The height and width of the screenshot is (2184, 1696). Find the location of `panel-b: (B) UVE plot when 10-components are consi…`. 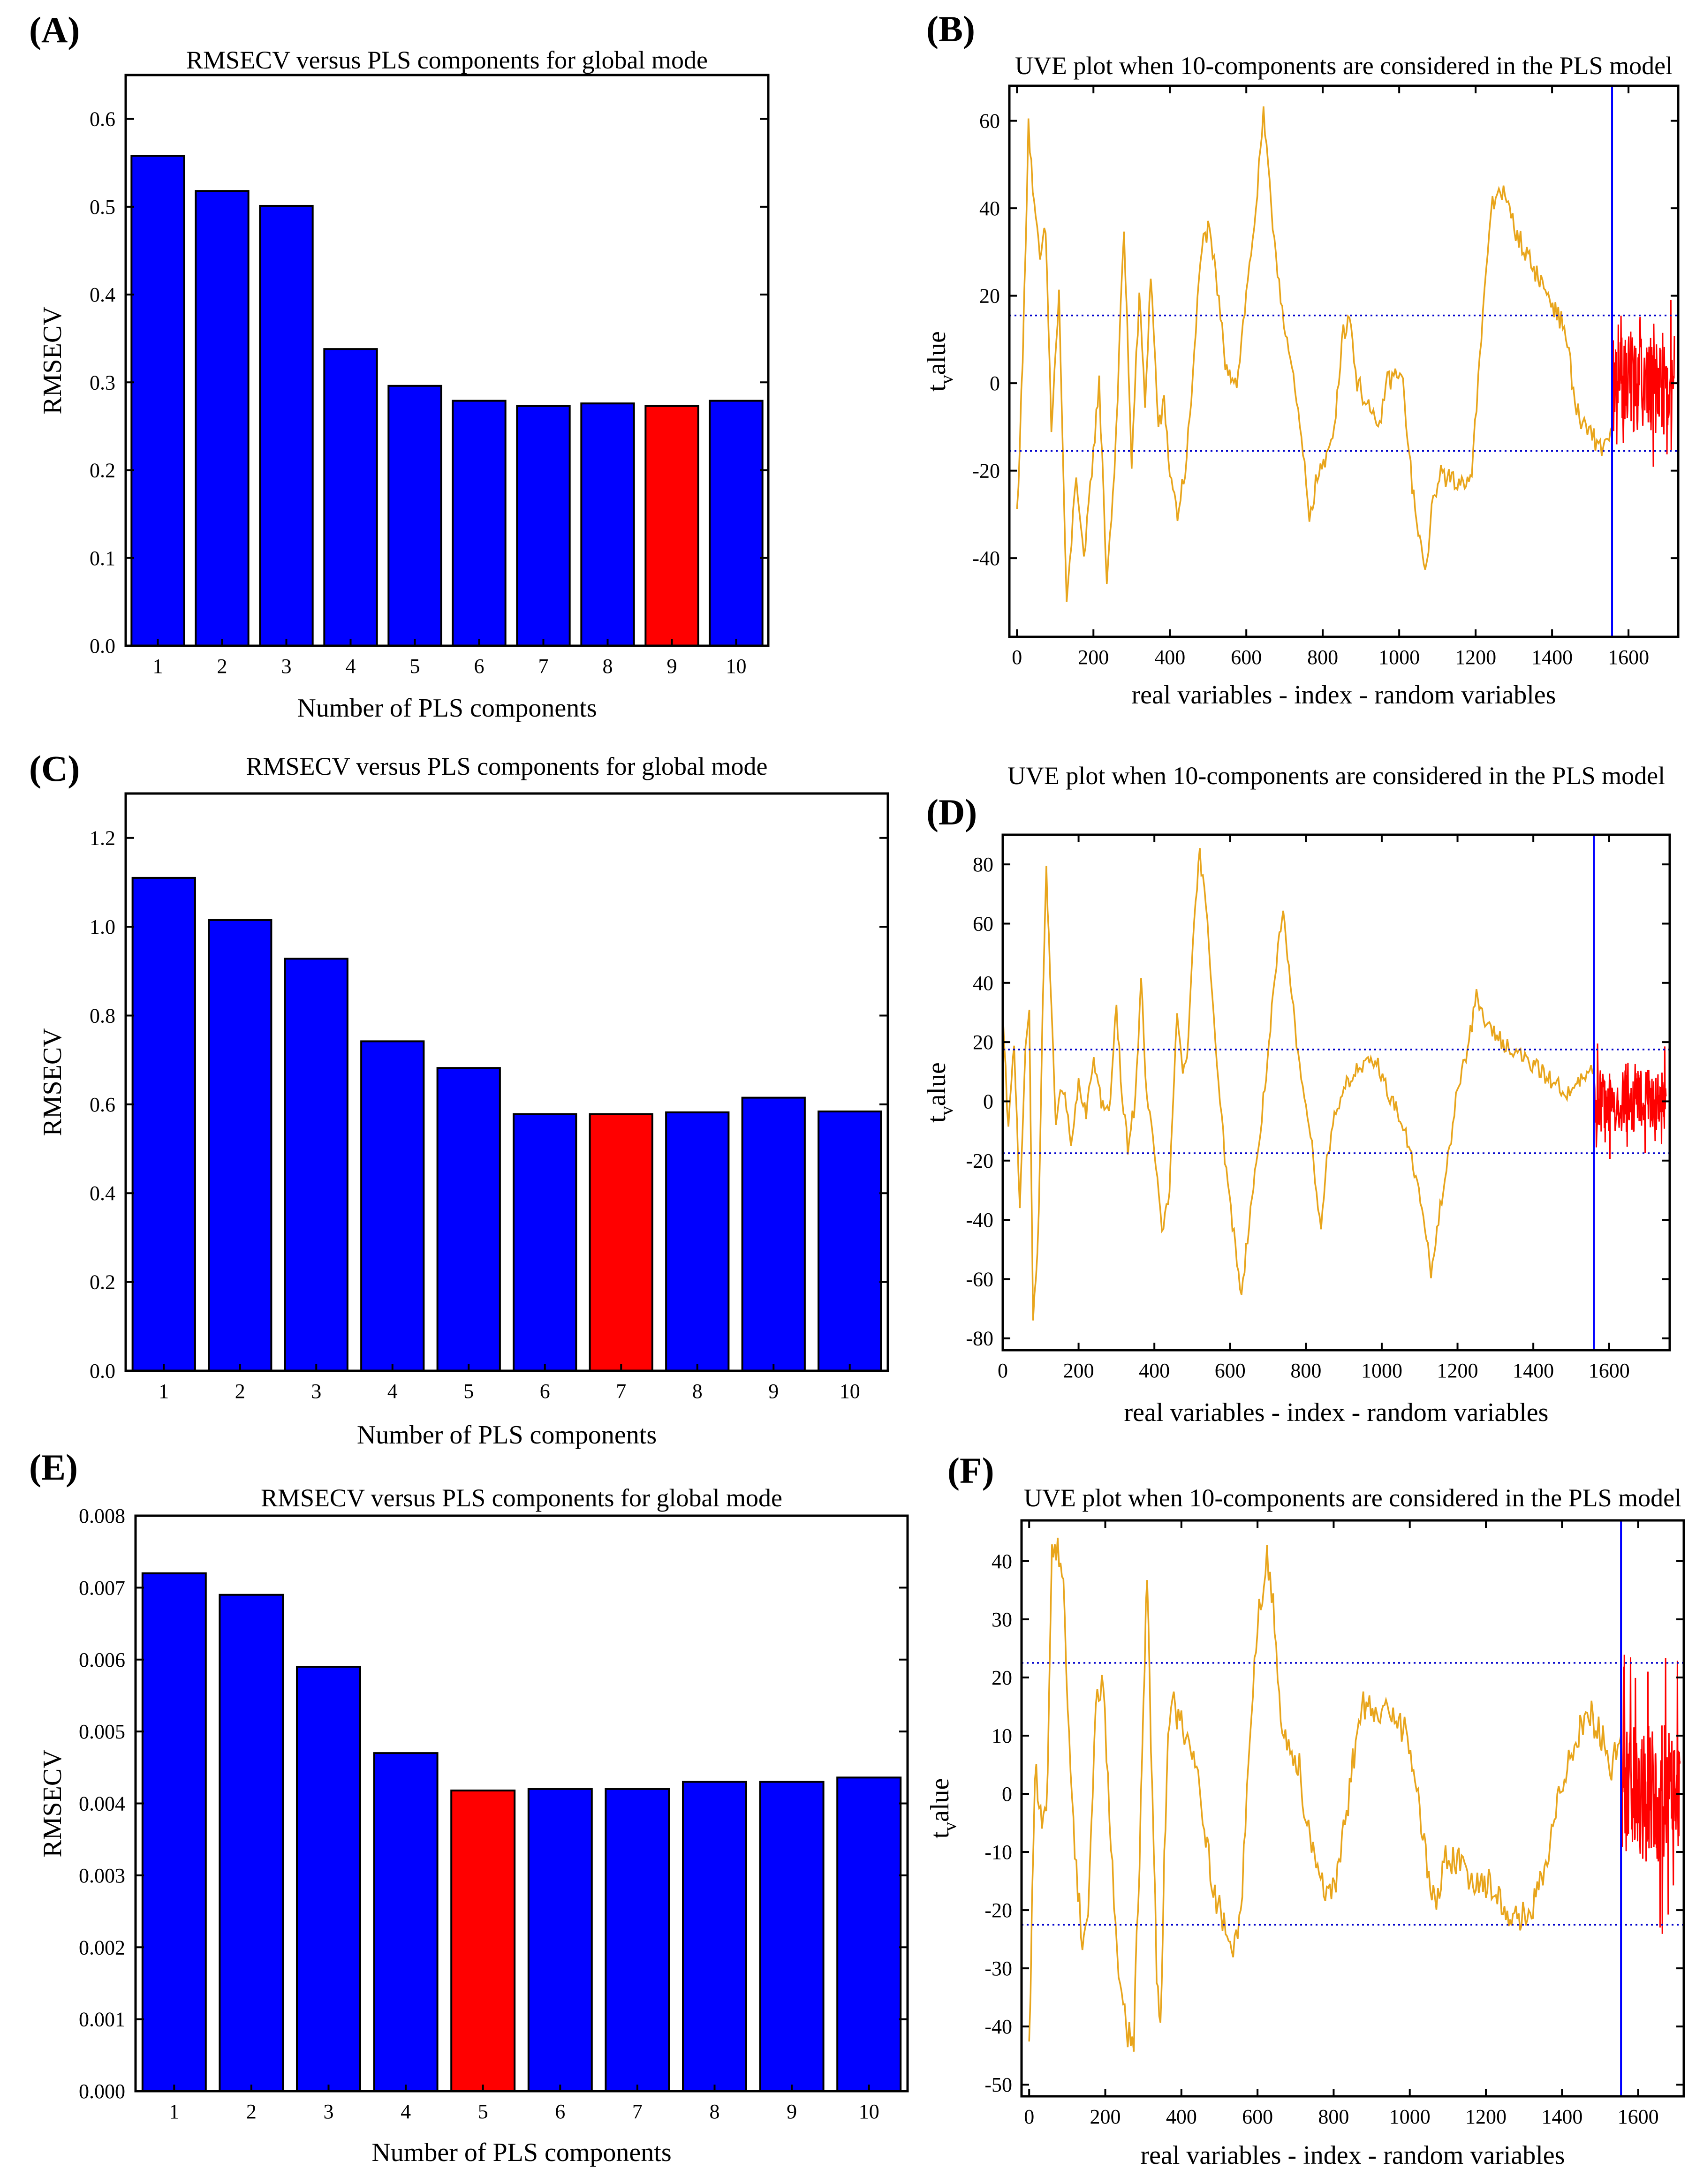

panel-b: (B) UVE plot when 10-components are consi… is located at coordinates (1301, 359).